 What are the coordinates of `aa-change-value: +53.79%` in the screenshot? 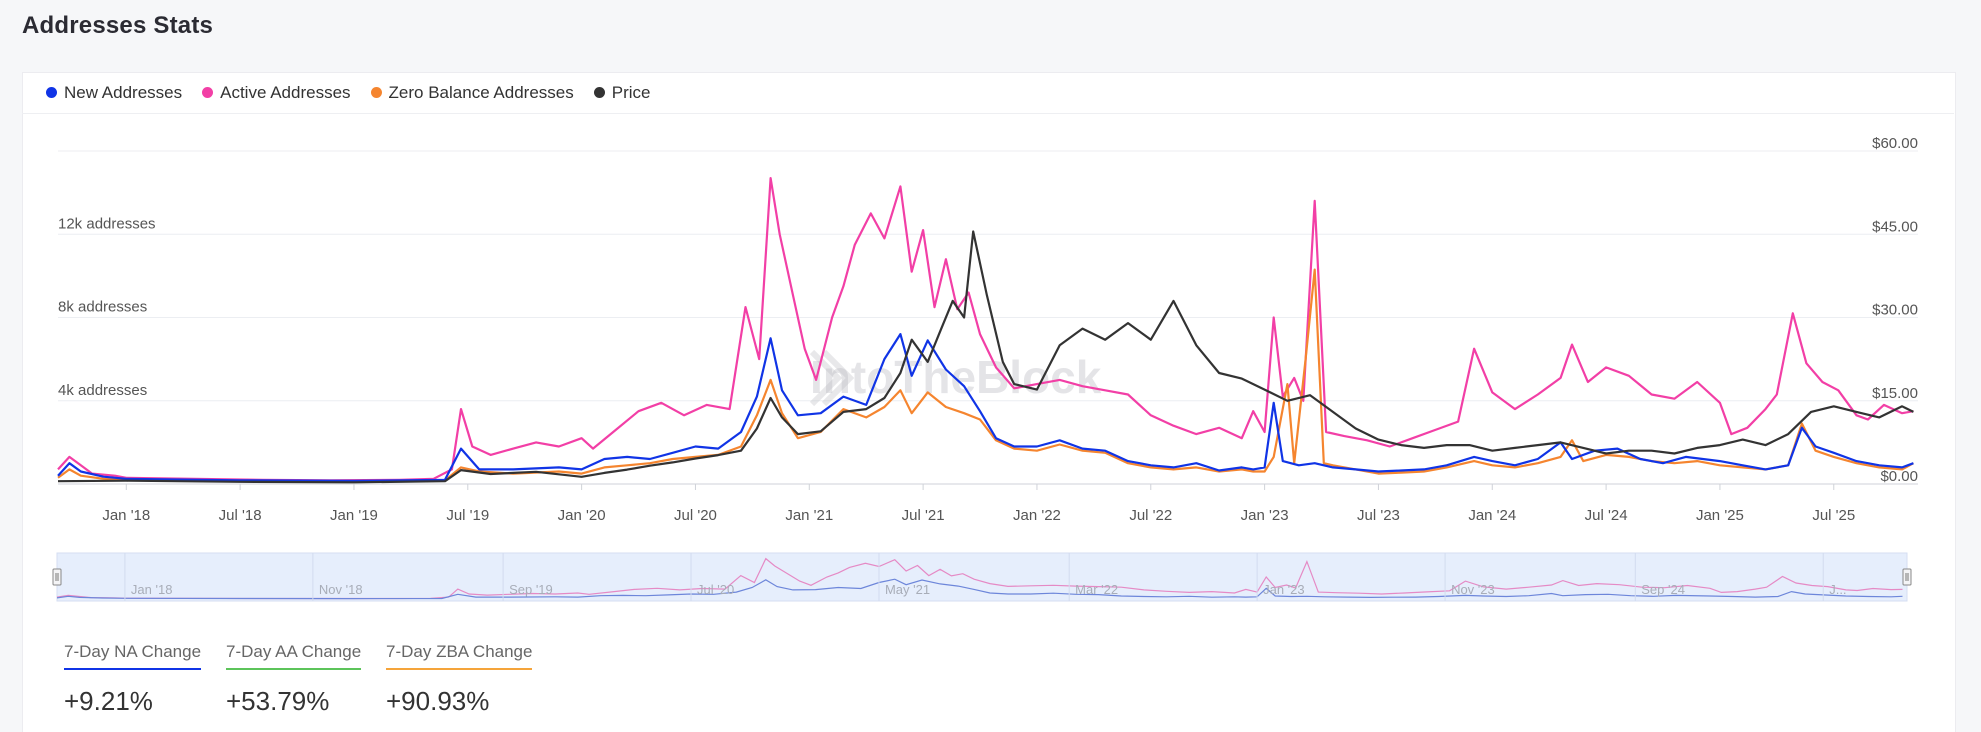 It's located at (278, 701).